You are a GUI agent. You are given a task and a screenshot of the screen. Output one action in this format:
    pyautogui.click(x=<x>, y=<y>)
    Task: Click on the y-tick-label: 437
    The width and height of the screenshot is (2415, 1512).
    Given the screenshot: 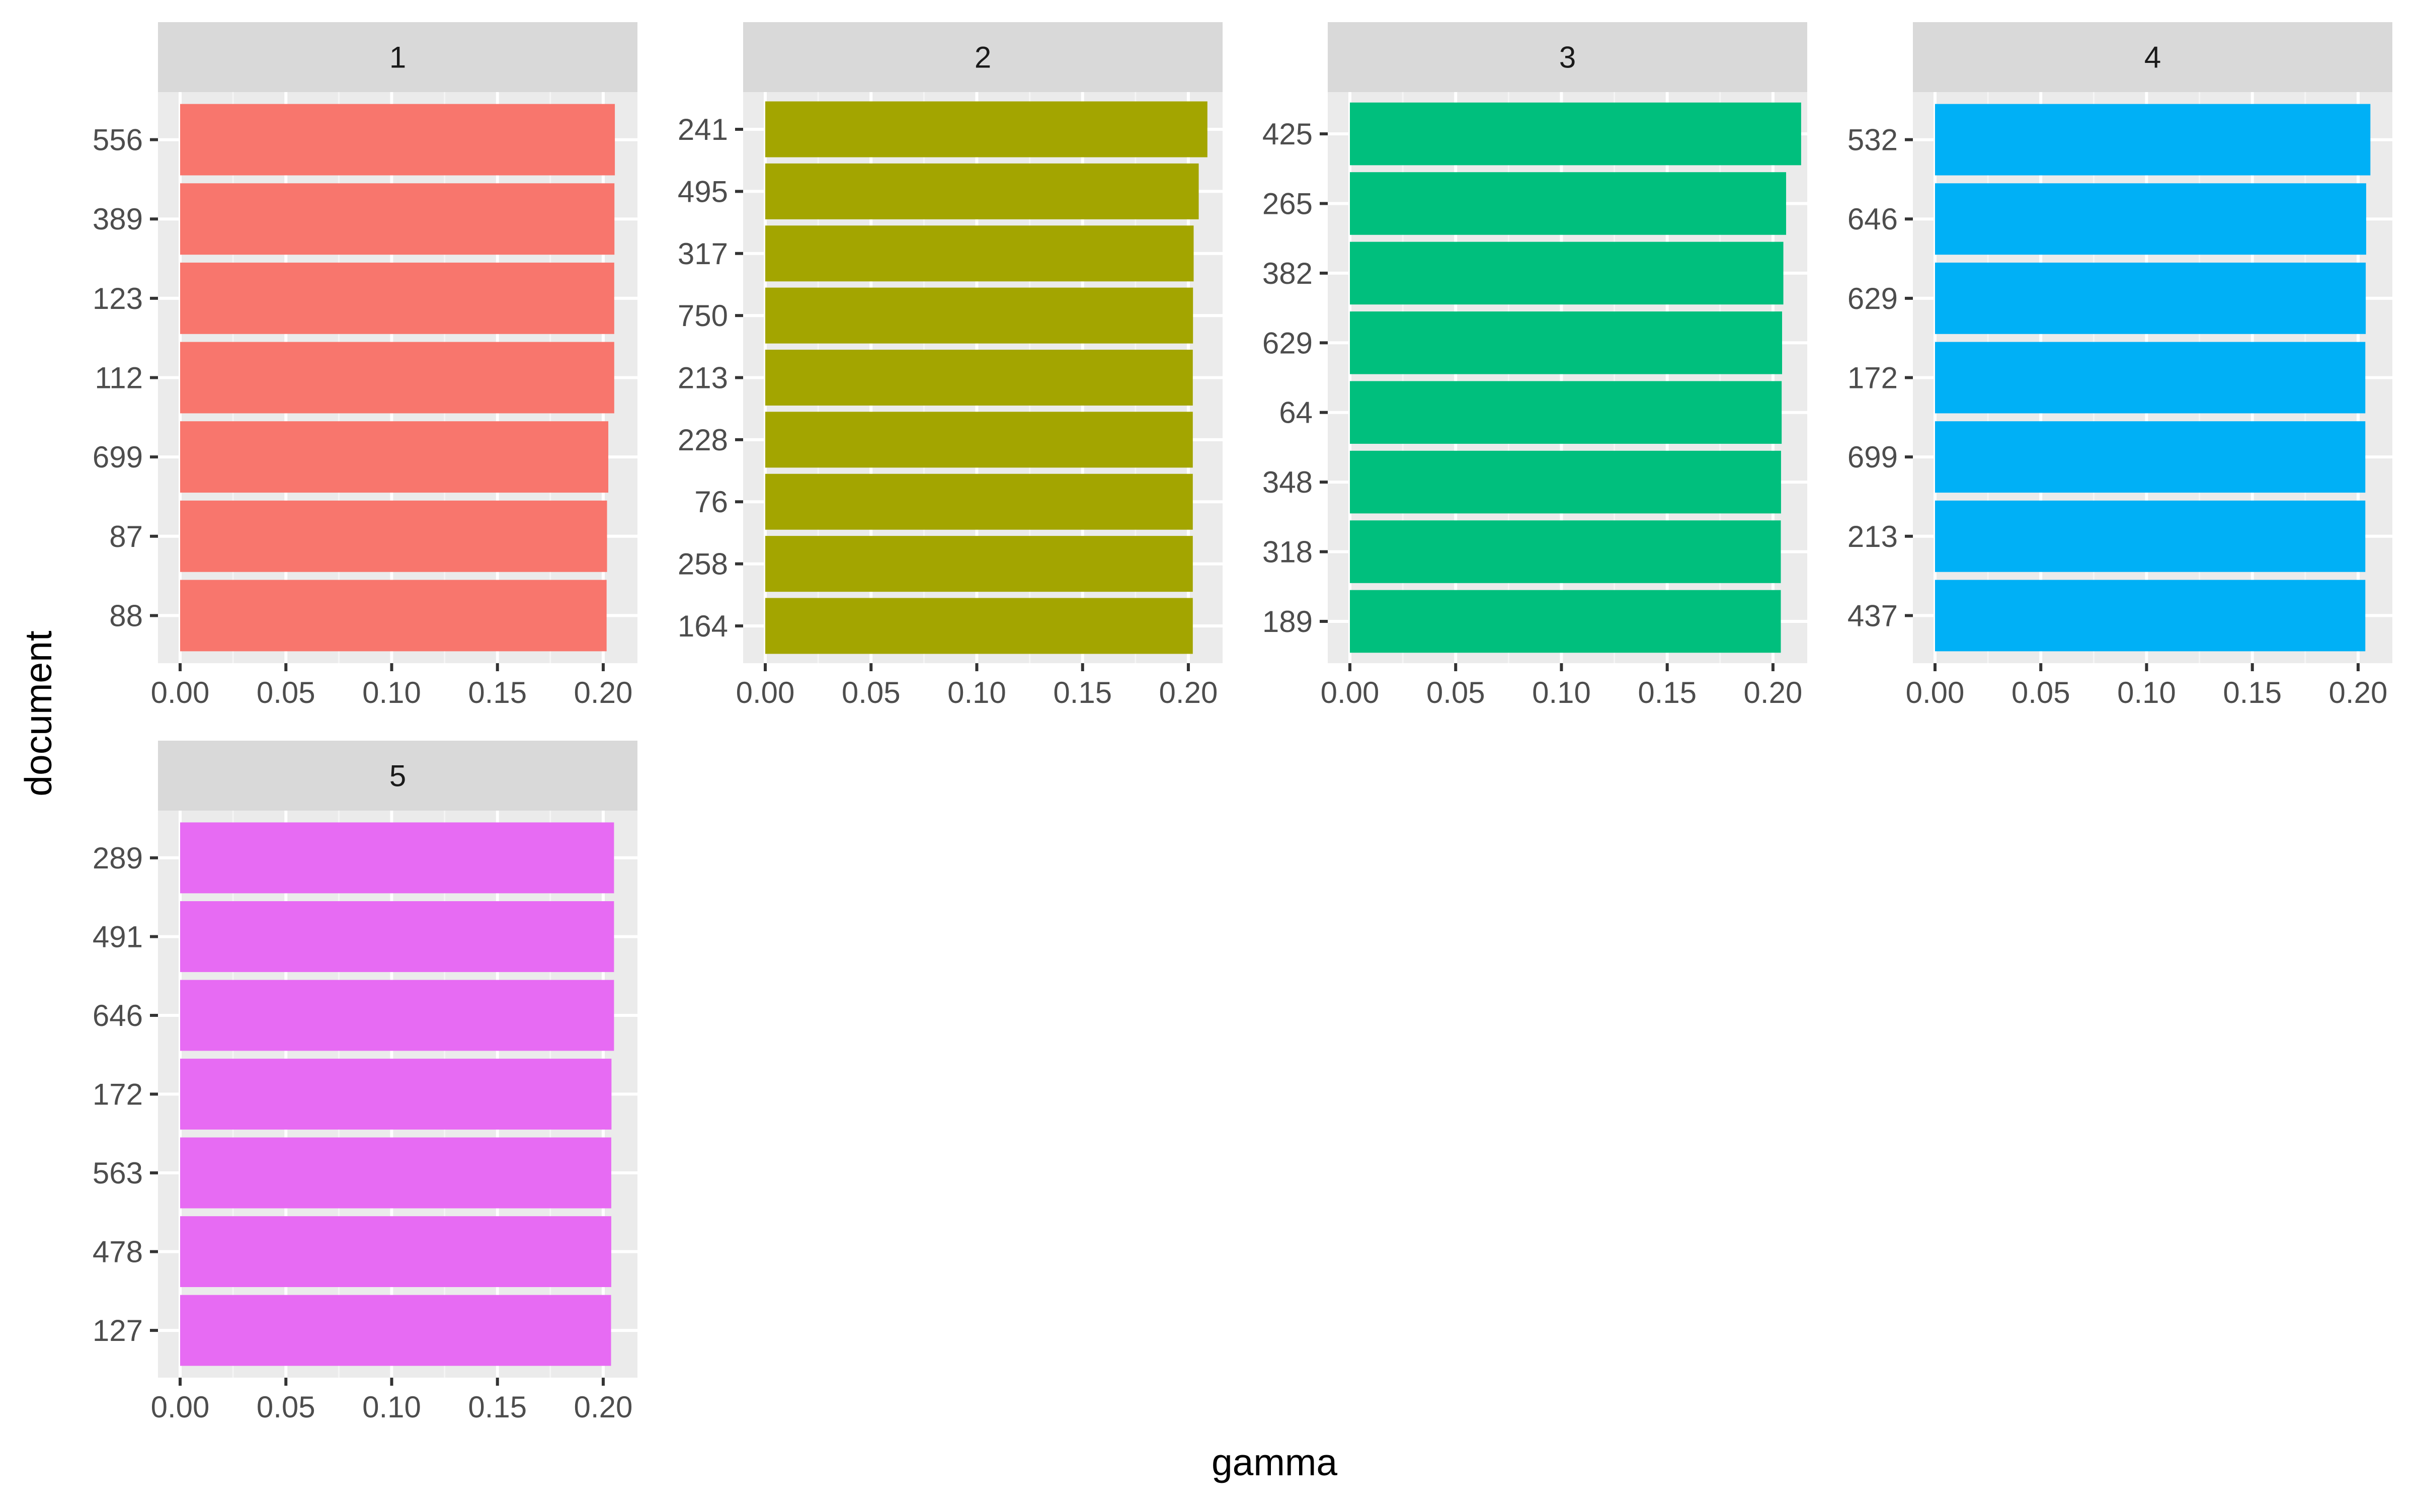 What is the action you would take?
    pyautogui.click(x=1873, y=615)
    